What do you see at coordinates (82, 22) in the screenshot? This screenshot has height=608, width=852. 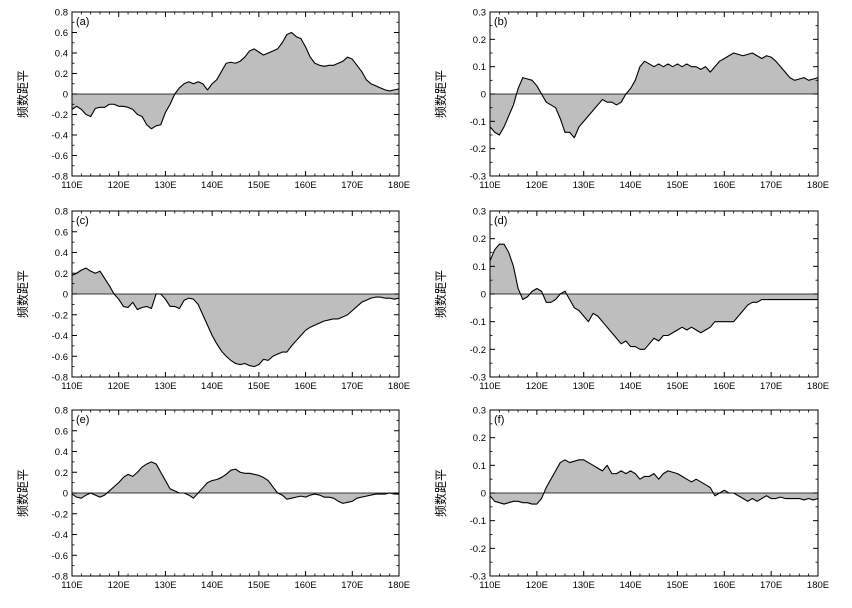 I see `panel-label: (a)` at bounding box center [82, 22].